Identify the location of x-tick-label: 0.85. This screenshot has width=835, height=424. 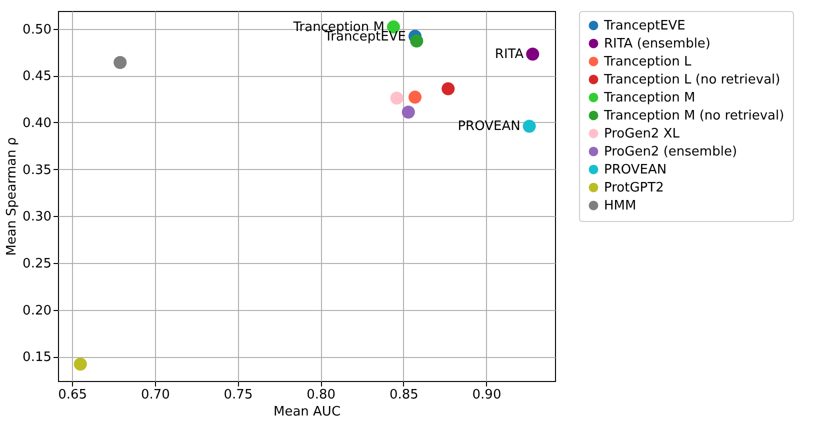
(403, 395).